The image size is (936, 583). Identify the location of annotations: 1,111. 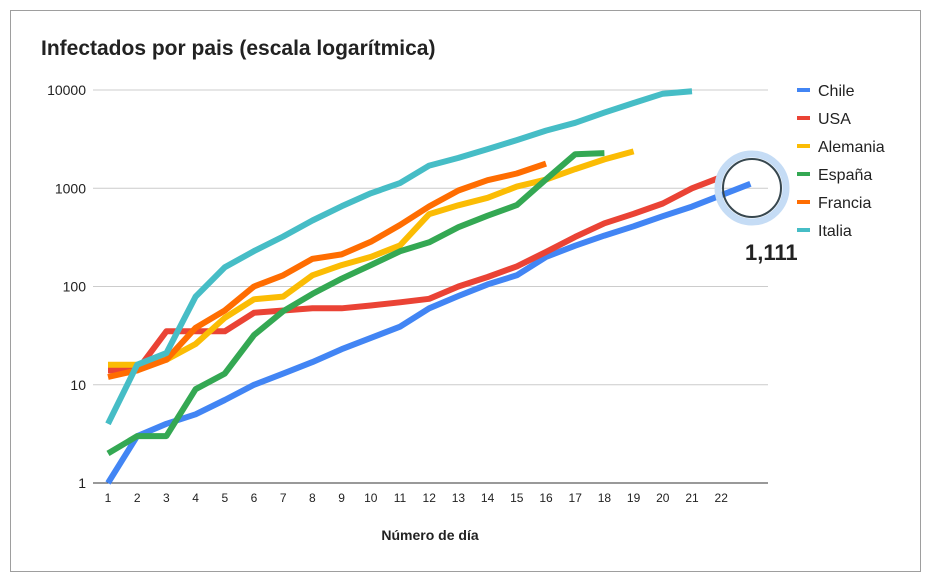
(756, 207).